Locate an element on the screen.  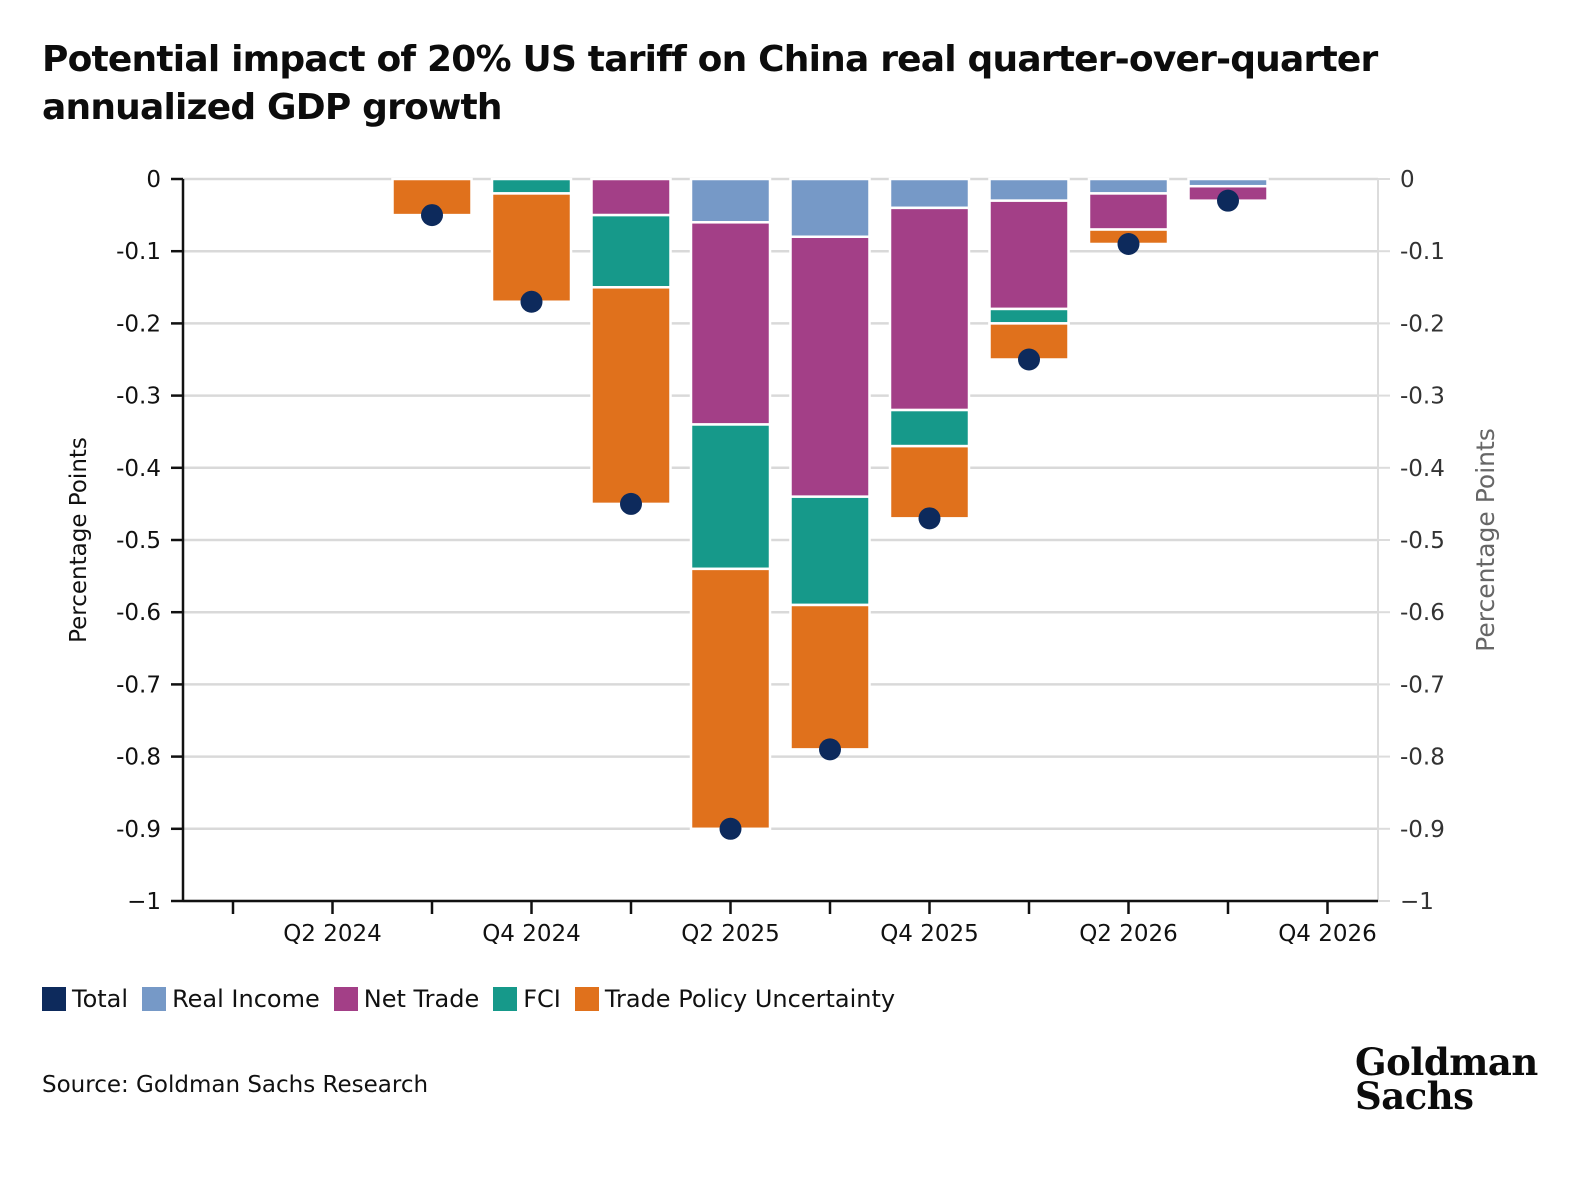
y-tick-label-right-0: 0 is located at coordinates (1407, 180).